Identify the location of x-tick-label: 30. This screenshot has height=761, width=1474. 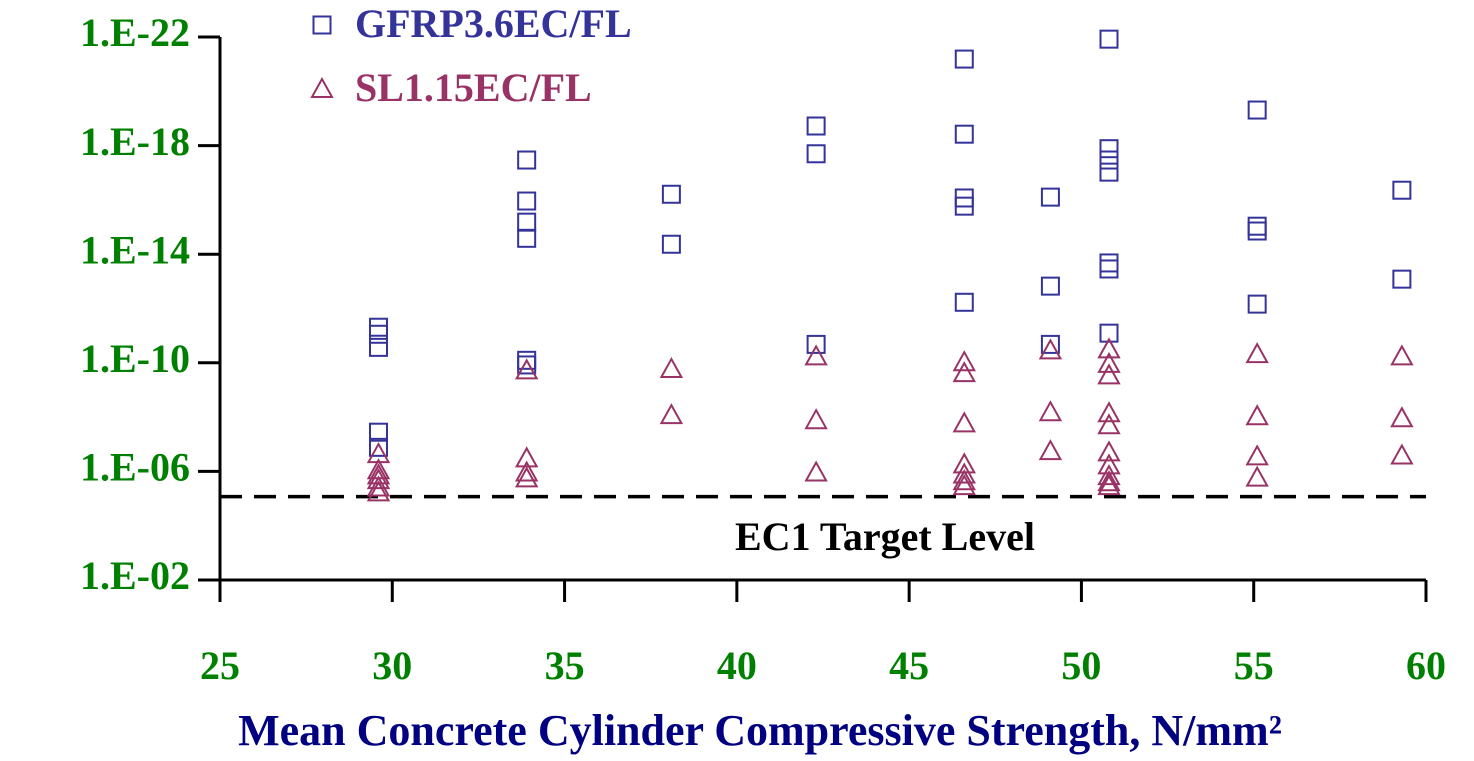
(392, 665).